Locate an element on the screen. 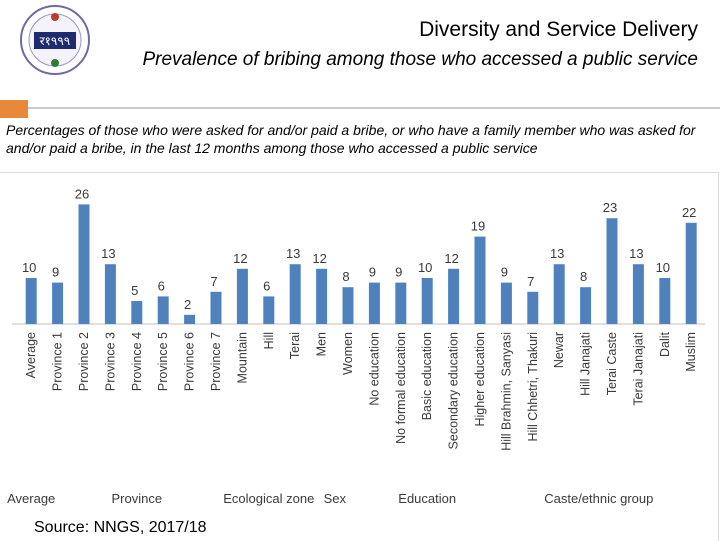 The height and width of the screenshot is (541, 720). group-label: Ecological zone is located at coordinates (268, 498).